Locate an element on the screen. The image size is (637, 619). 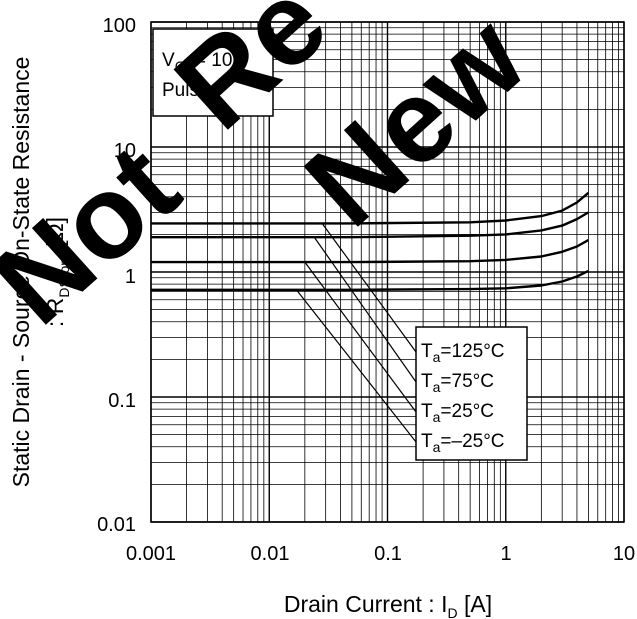
x-tick-labels: 0.001 0.01 0.1 1 10 is located at coordinates (380, 554).